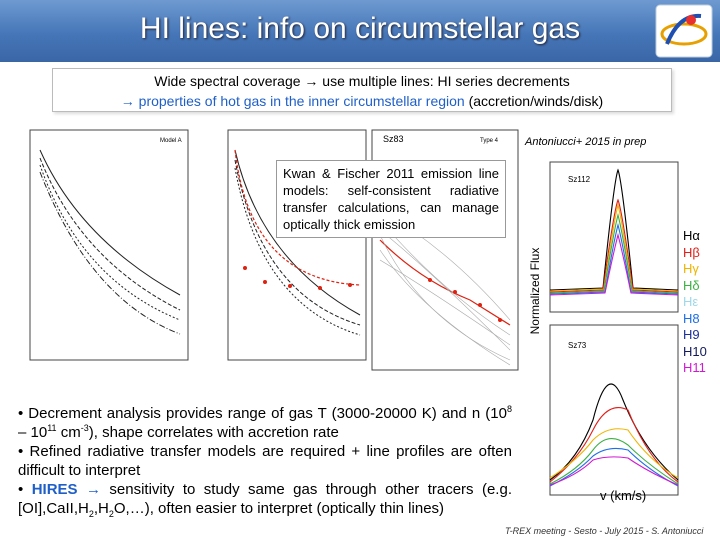 The width and height of the screenshot is (720, 540). What do you see at coordinates (360, 28) in the screenshot?
I see `slide-title: HI lines: info on circumstellar gas` at bounding box center [360, 28].